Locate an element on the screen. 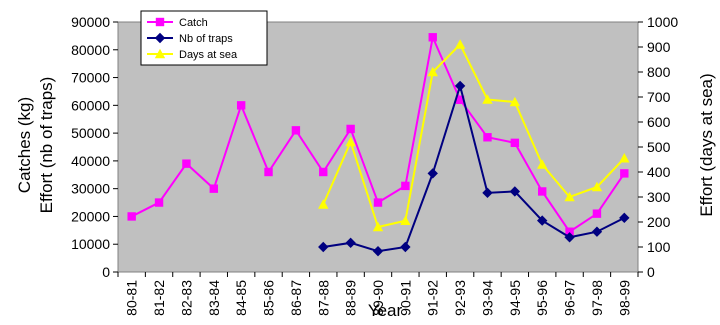  y-left-tick-label: 90000 is located at coordinates (90, 22).